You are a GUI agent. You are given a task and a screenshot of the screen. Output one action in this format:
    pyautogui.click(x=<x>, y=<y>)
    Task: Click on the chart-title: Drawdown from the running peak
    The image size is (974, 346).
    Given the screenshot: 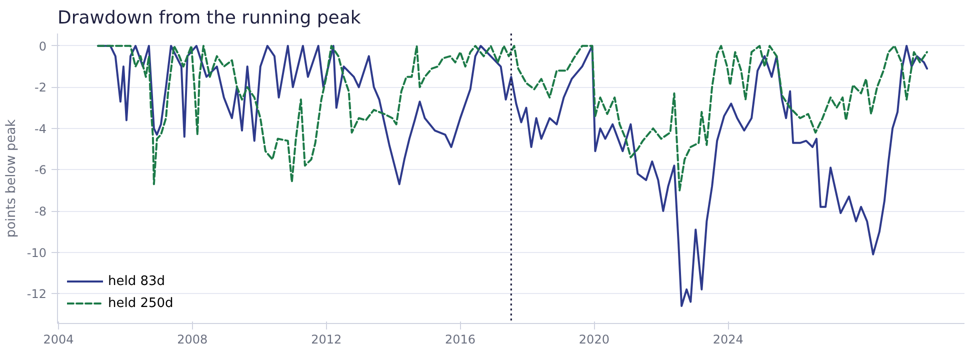 What is the action you would take?
    pyautogui.click(x=210, y=18)
    